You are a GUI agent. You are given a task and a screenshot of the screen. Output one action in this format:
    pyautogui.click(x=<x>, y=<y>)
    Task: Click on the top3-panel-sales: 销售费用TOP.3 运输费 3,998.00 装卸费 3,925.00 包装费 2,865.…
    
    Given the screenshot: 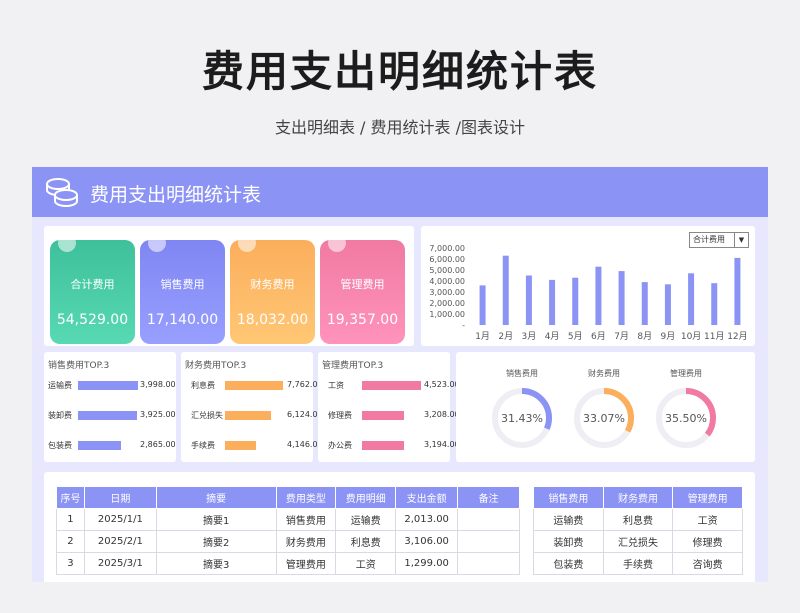 What is the action you would take?
    pyautogui.click(x=110, y=407)
    